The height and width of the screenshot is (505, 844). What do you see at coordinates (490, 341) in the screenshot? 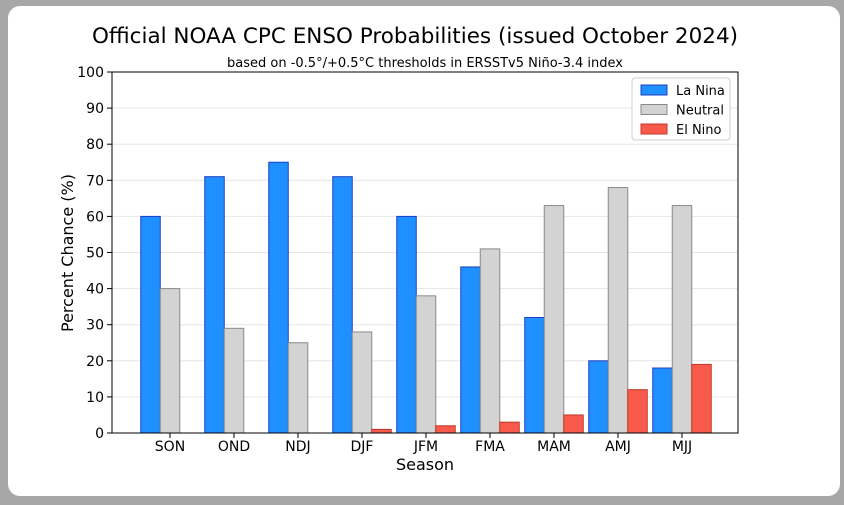
I see `bar-neutral-fma` at bounding box center [490, 341].